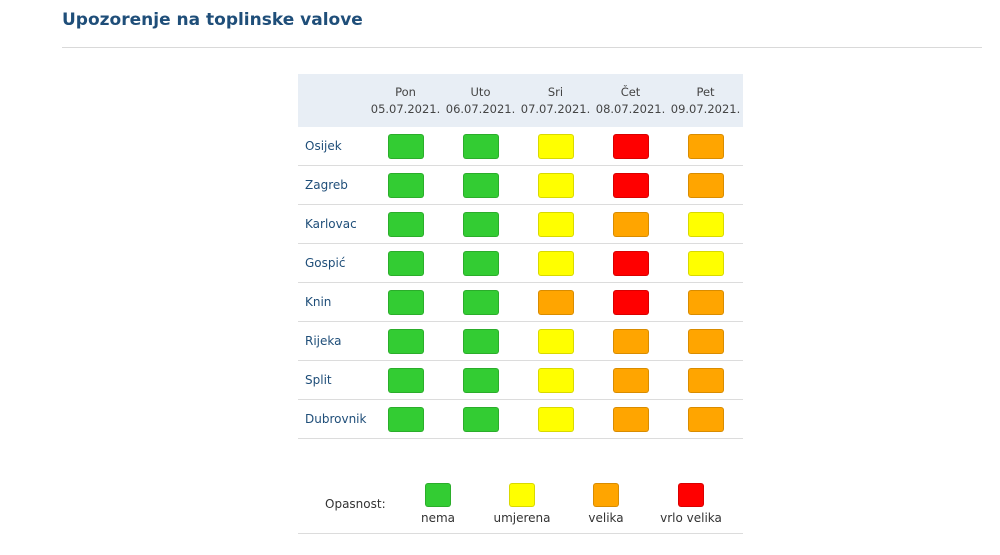 This screenshot has width=1000, height=555. What do you see at coordinates (405, 108) in the screenshot?
I see `day-date: 05.07.2021.` at bounding box center [405, 108].